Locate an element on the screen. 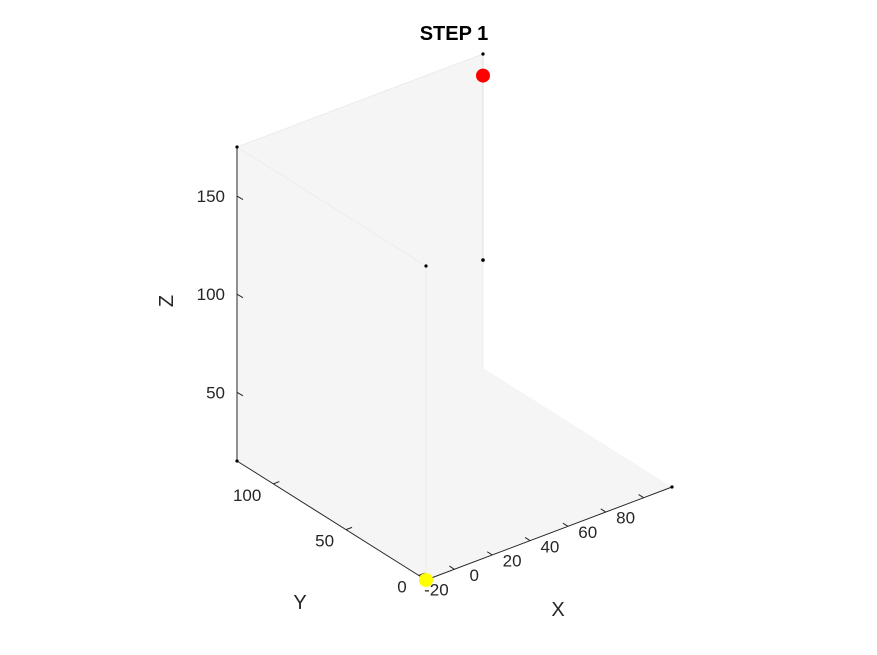 Image resolution: width=877 pixels, height=655 pixels. top-tick-marker is located at coordinates (483, 54).